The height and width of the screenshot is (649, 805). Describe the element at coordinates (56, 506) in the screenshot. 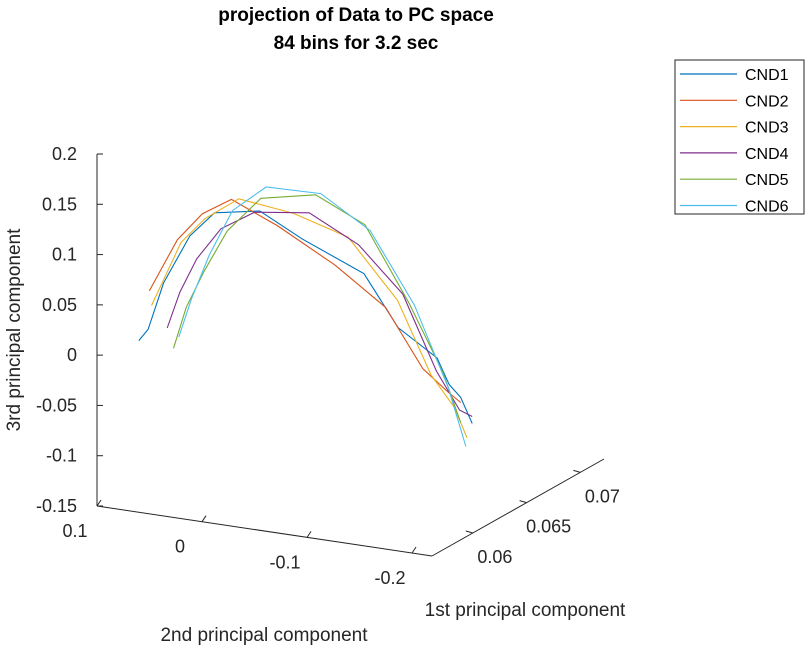

I see `z-tick-label: -0.15` at that location.